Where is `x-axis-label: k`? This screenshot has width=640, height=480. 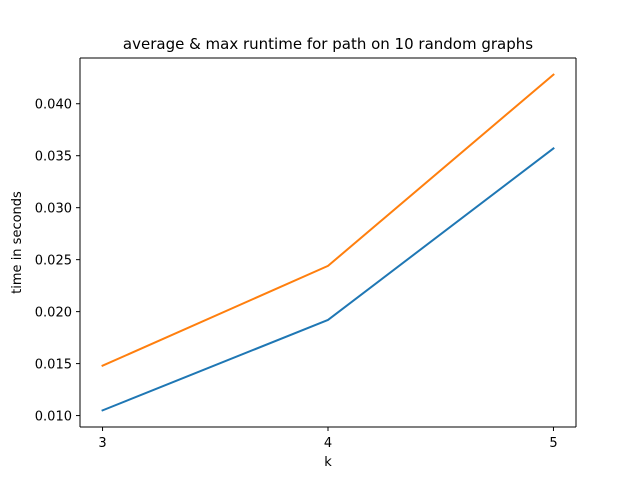 x-axis-label: k is located at coordinates (328, 462).